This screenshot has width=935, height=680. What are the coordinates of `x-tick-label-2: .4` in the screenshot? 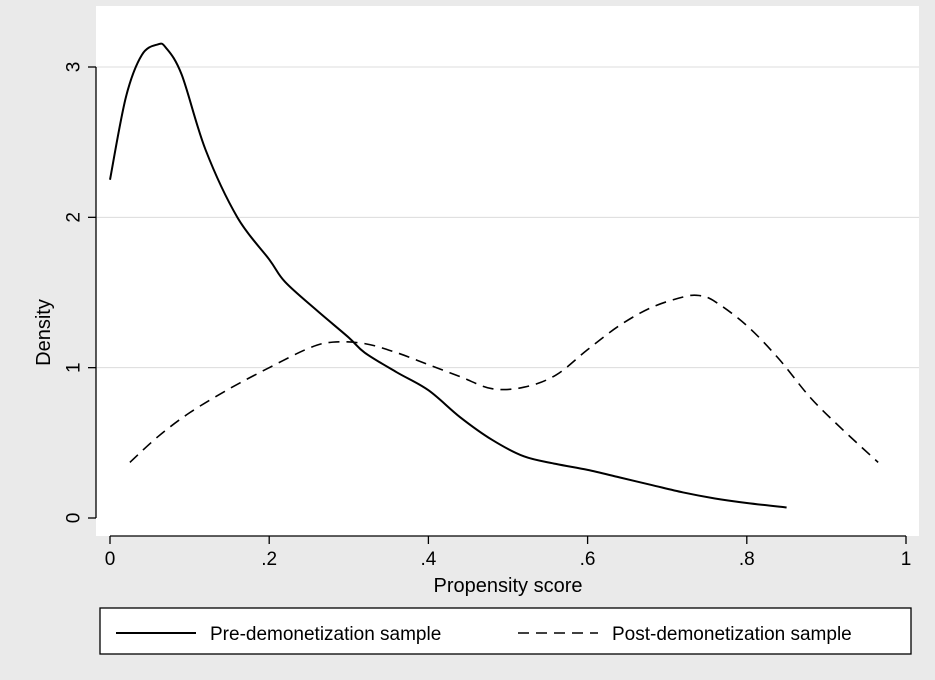 It's located at (428, 559).